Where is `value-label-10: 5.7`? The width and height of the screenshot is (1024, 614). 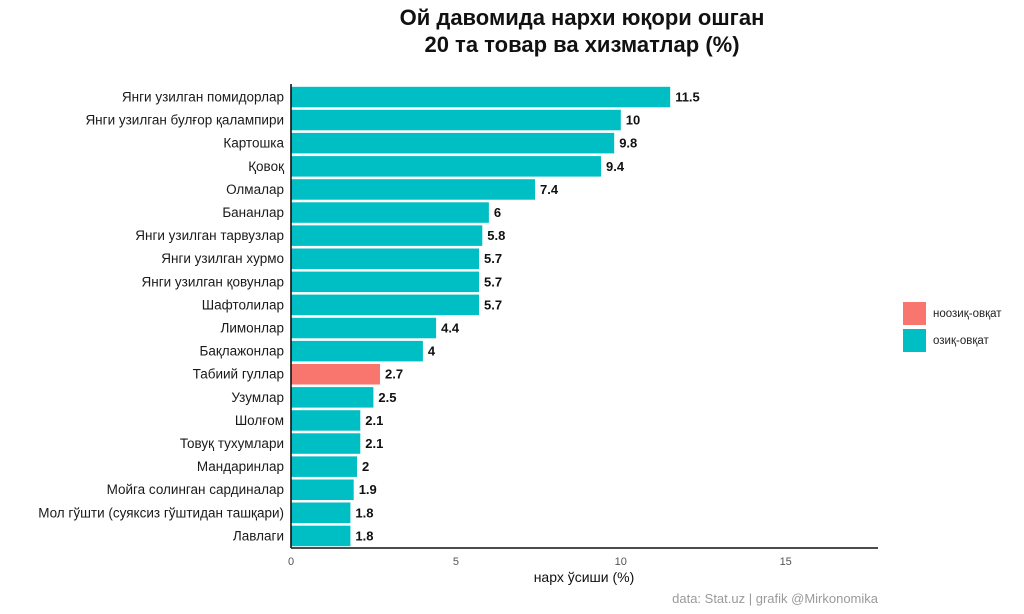
value-label-10: 5.7 is located at coordinates (493, 304).